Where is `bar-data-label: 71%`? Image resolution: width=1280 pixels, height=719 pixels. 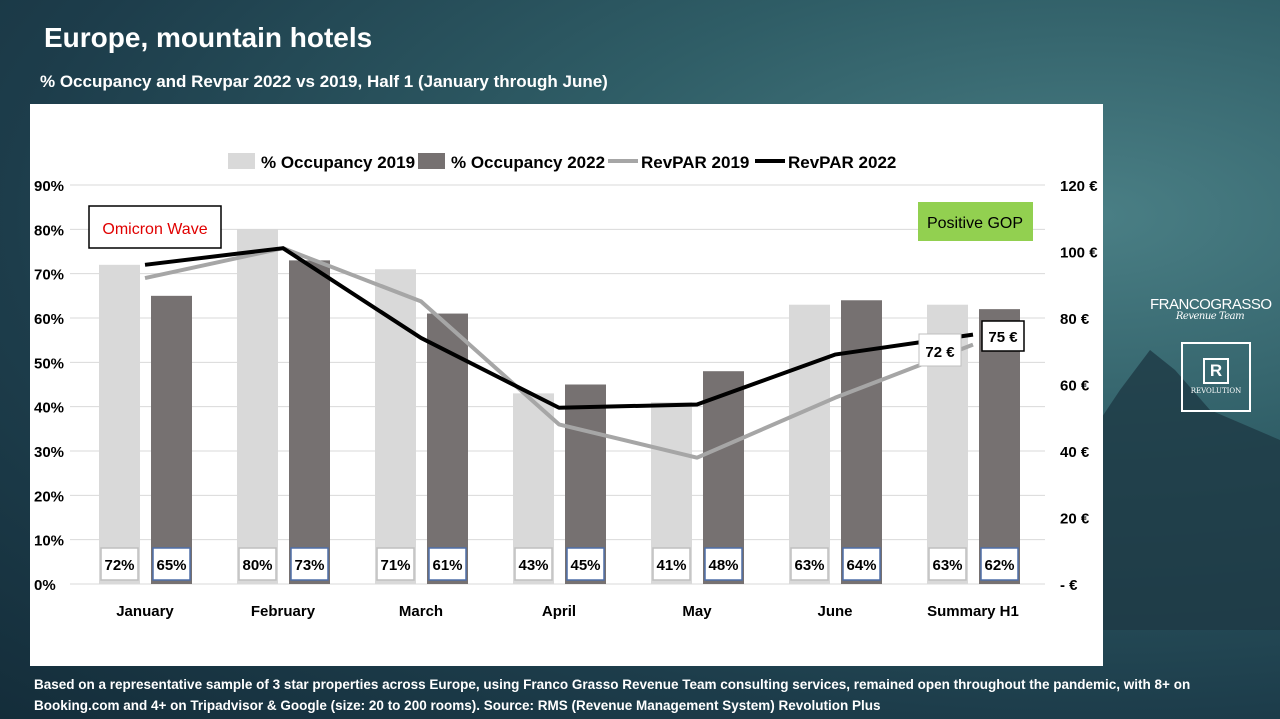
bar-data-label: 71% is located at coordinates (395, 565).